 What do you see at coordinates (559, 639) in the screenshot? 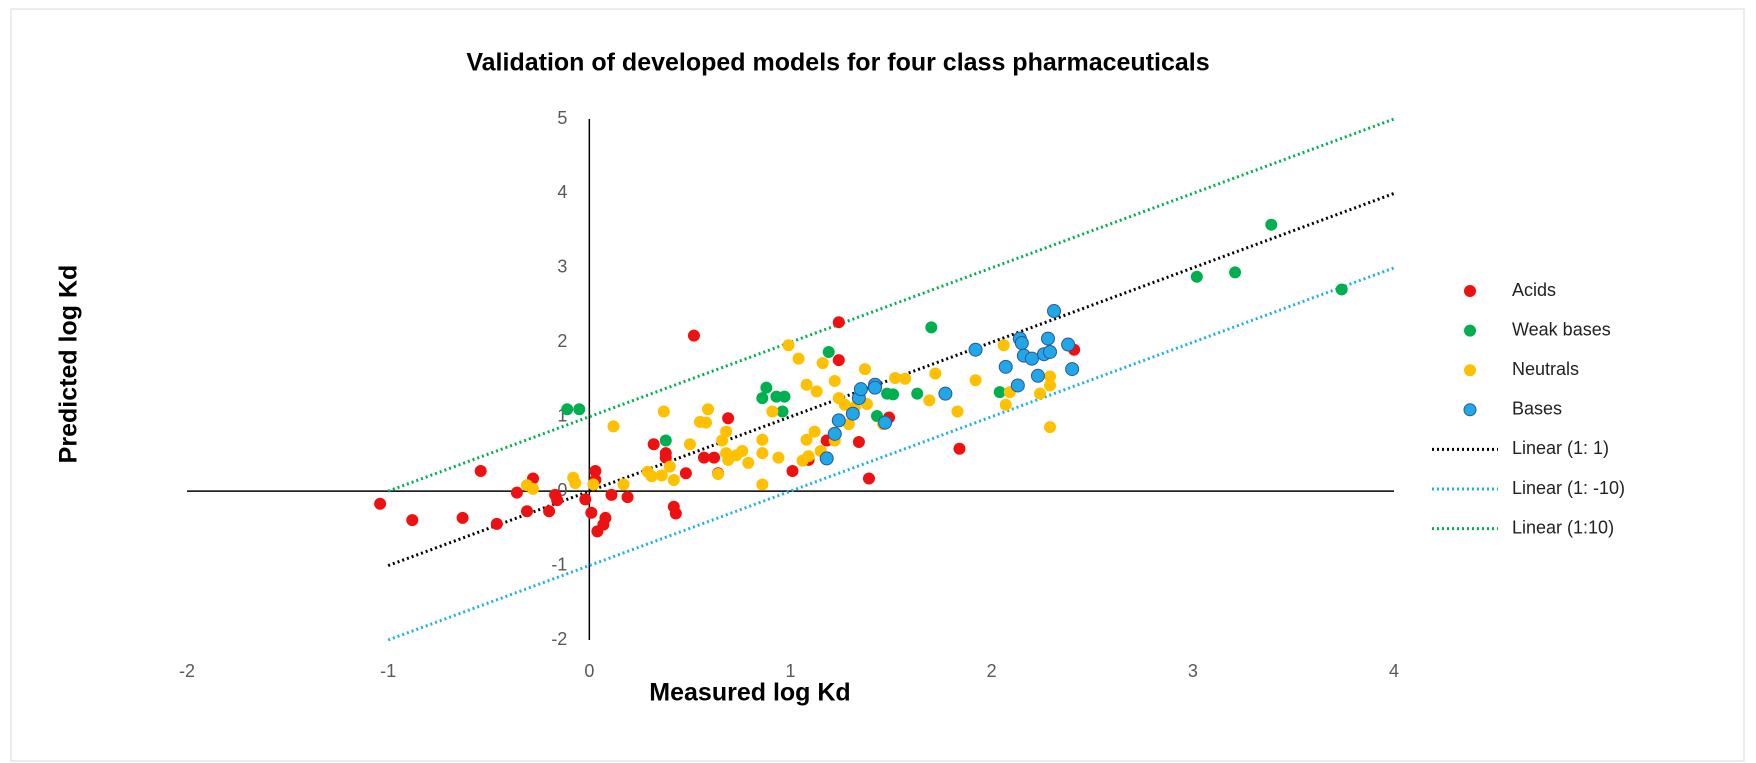
I see `y-tick-label: -2` at bounding box center [559, 639].